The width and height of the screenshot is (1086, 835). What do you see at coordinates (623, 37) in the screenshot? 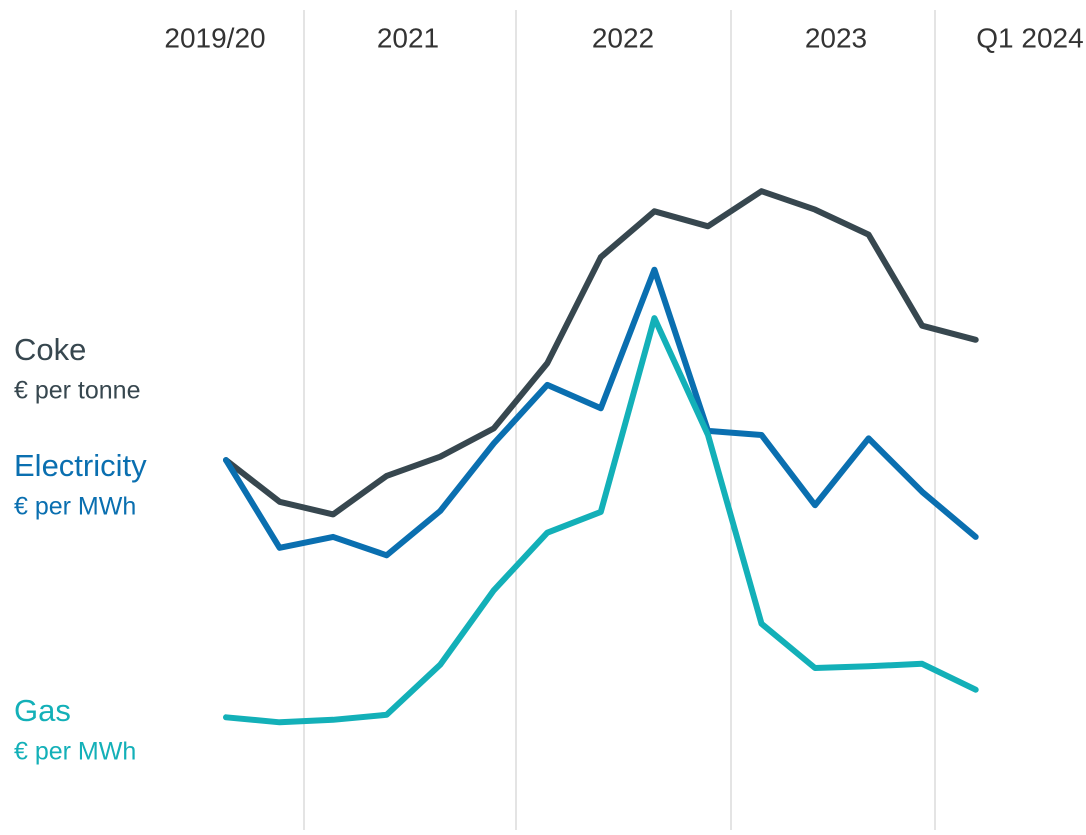
I see `period-label: 2022` at bounding box center [623, 37].